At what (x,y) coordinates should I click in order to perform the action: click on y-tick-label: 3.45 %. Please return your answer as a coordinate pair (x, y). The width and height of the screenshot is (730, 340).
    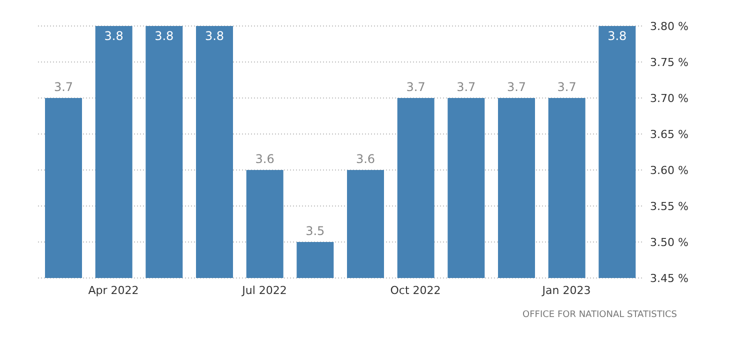
    Looking at the image, I should click on (669, 278).